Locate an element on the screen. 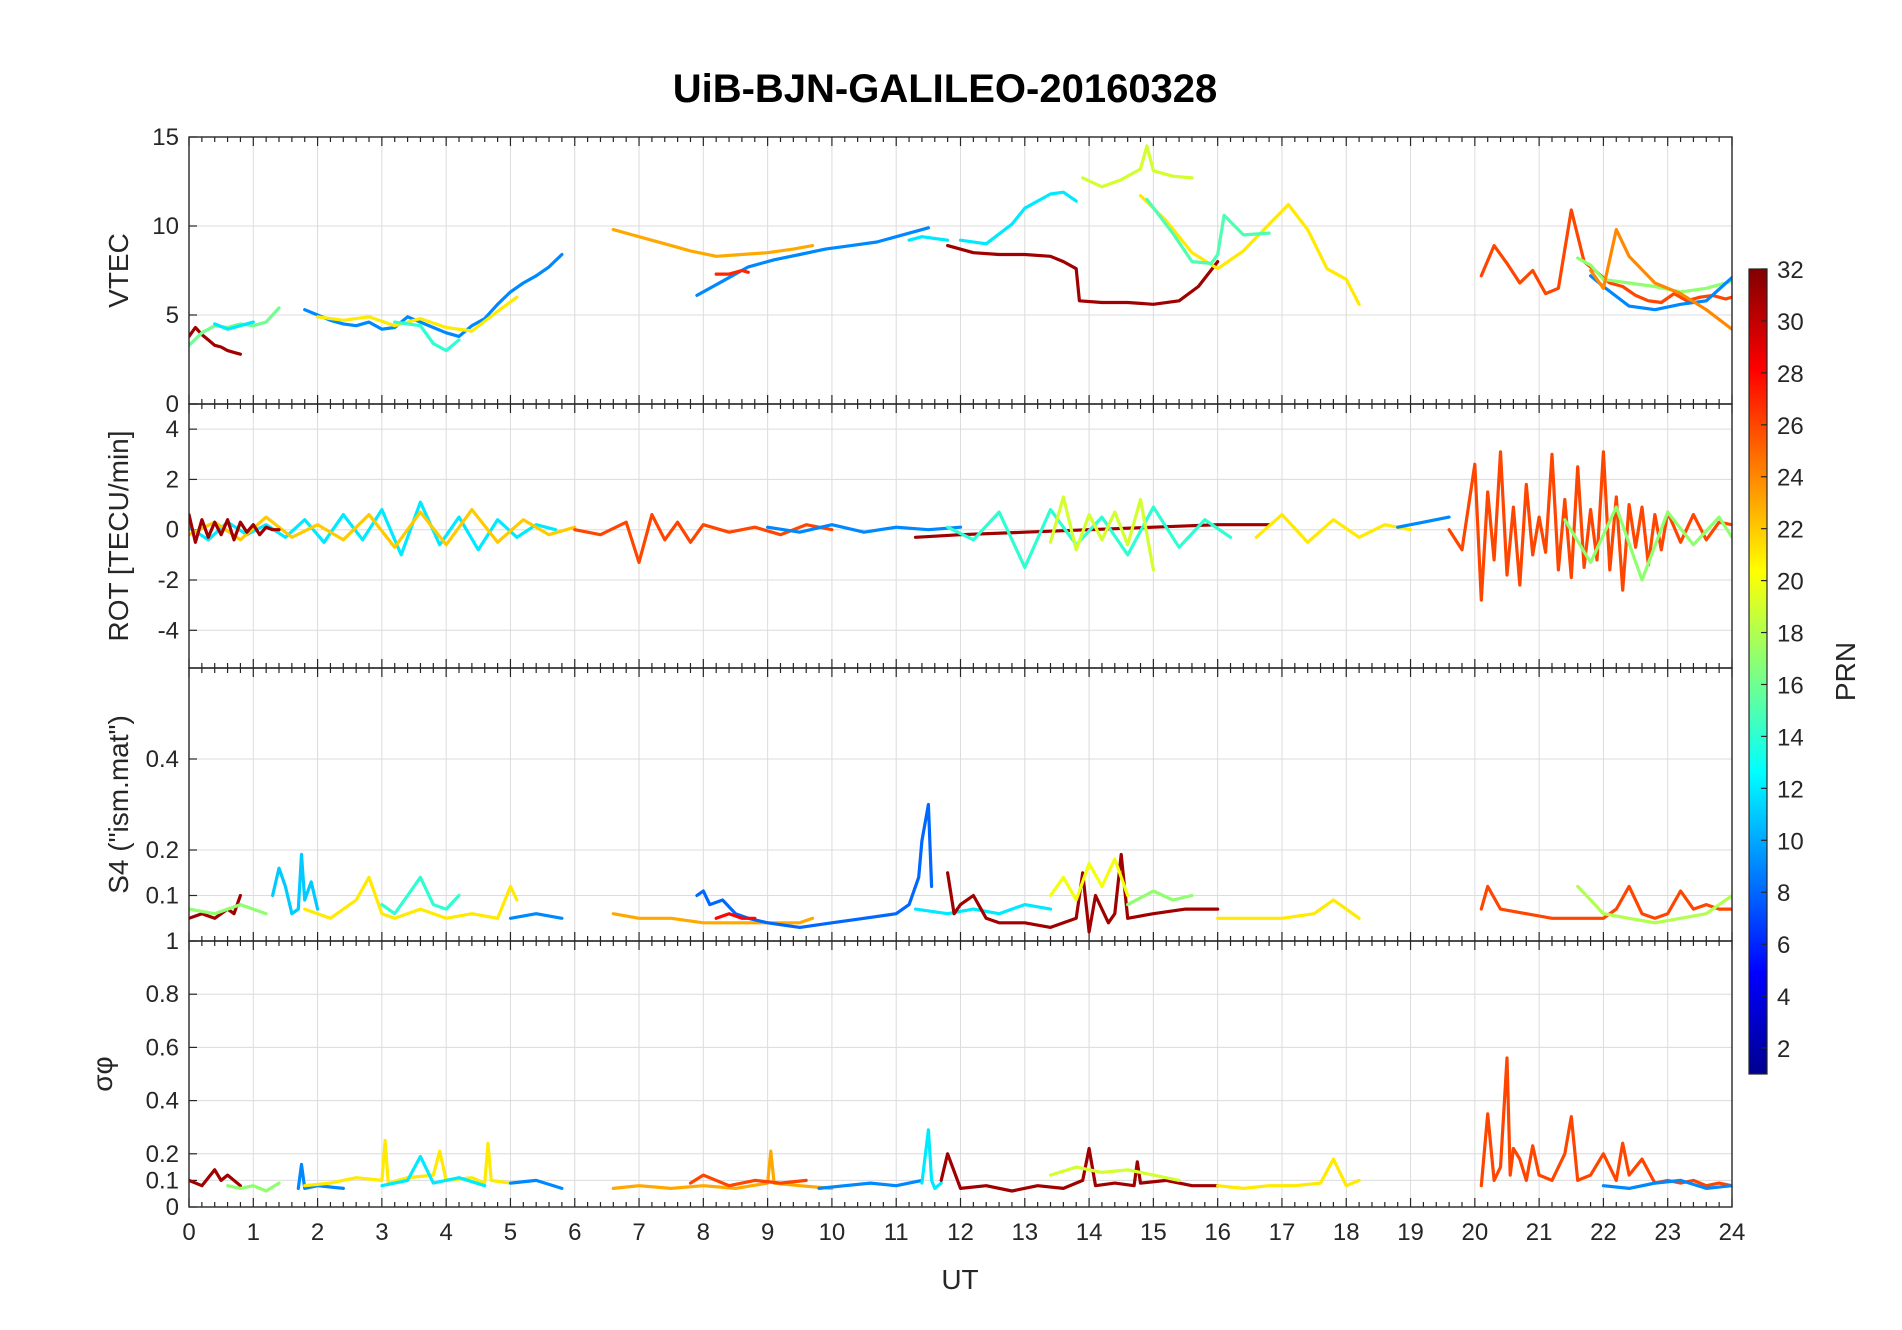 The height and width of the screenshot is (1330, 1902). x-tick-label: 13 is located at coordinates (1024, 1232).